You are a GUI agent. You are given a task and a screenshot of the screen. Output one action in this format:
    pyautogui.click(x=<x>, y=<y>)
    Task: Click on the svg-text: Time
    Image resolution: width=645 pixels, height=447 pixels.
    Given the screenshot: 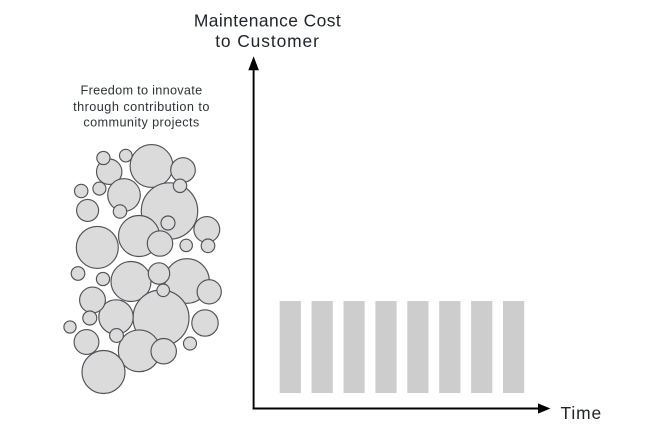 What is the action you would take?
    pyautogui.click(x=582, y=413)
    